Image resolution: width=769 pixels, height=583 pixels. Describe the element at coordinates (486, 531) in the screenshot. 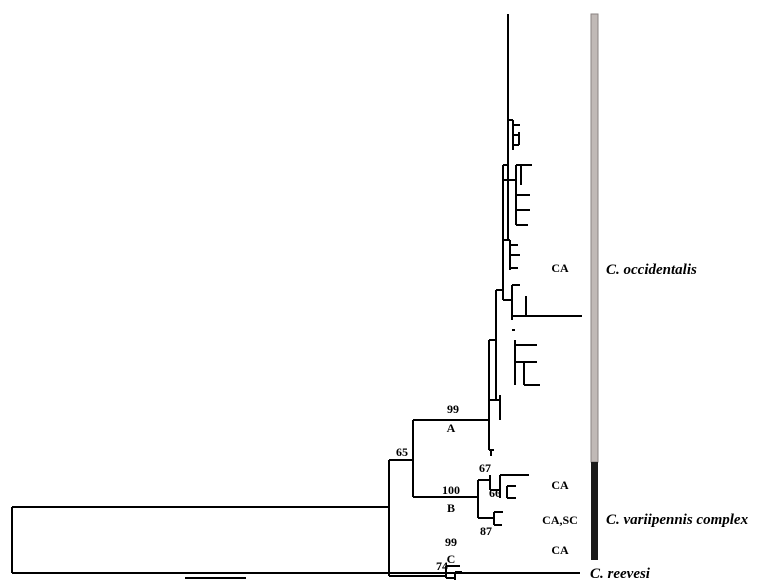

I see `bootstrap-label: 87` at that location.